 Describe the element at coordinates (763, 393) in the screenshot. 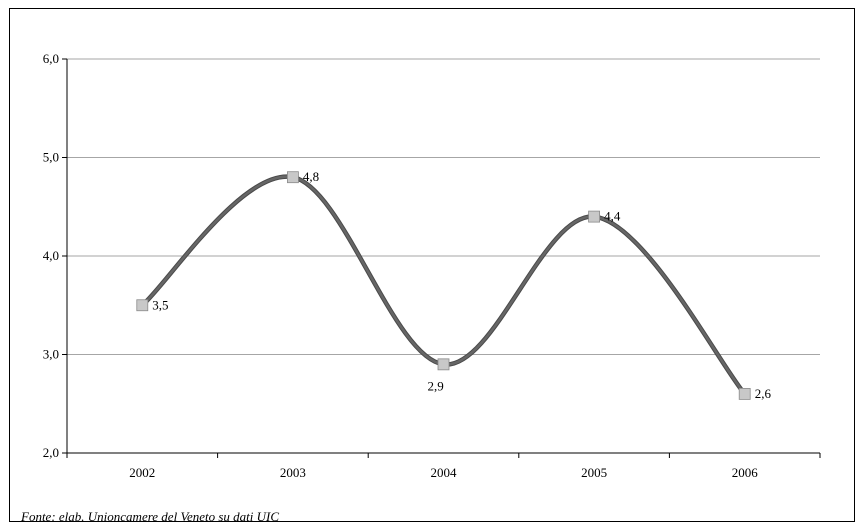

I see `data-label: 2,6` at that location.